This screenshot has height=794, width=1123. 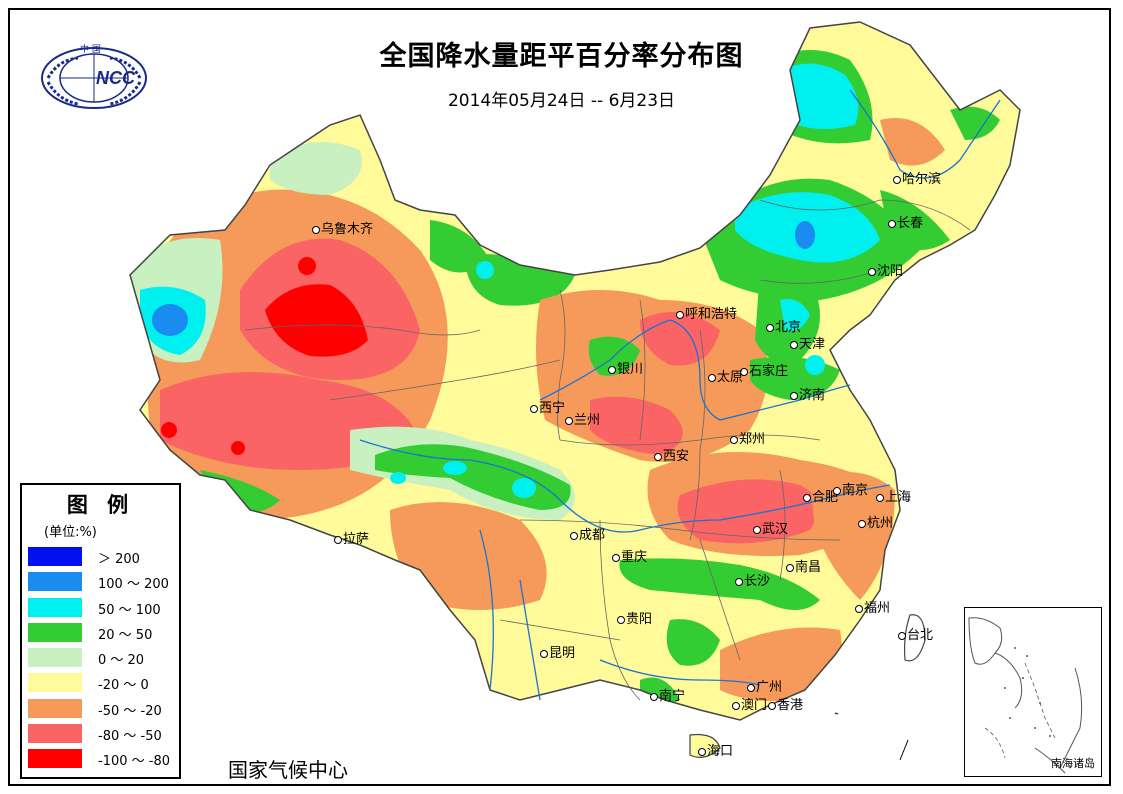 What do you see at coordinates (100, 607) in the screenshot?
I see `legend-item: 50 ～ 100` at bounding box center [100, 607].